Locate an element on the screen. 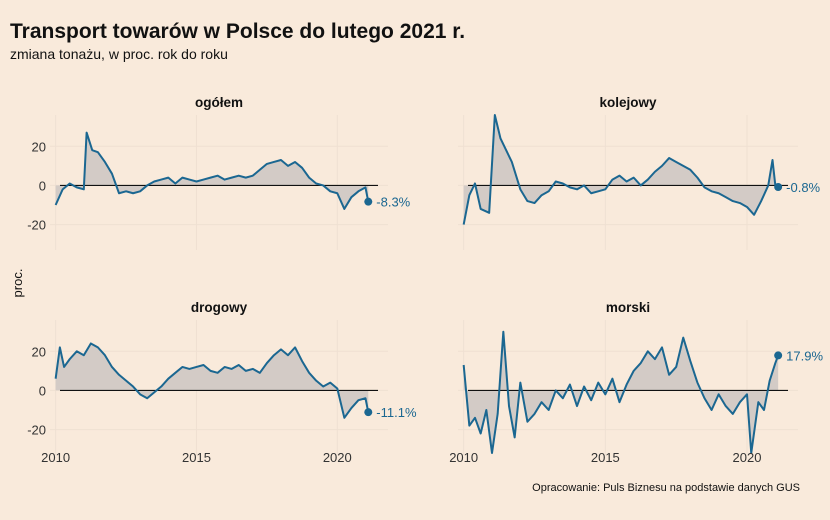 The width and height of the screenshot is (830, 520). panel-2: -11.1% drogowy -20 0 20 2010 2015 2020 is located at coordinates (222, 382).